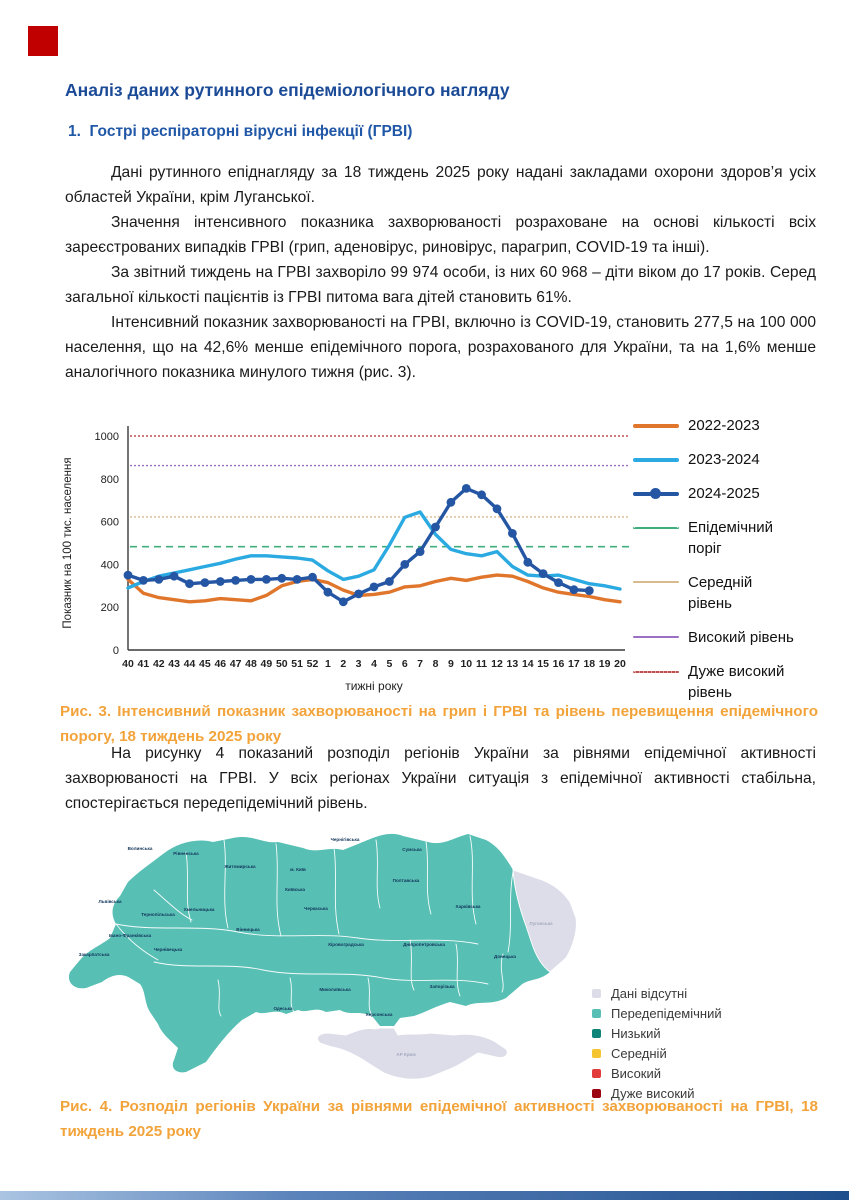  What do you see at coordinates (374, 686) in the screenshot?
I see `chart-x-axis-title: тижні року` at bounding box center [374, 686].